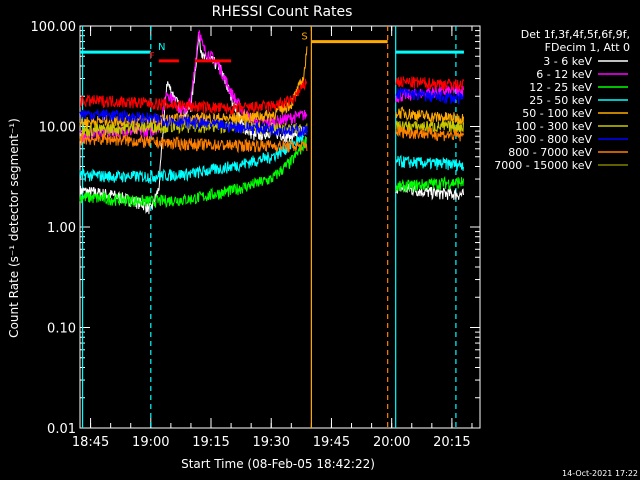 The image size is (640, 480). What do you see at coordinates (150, 442) in the screenshot?
I see `x-tick-label: 19:00` at bounding box center [150, 442].